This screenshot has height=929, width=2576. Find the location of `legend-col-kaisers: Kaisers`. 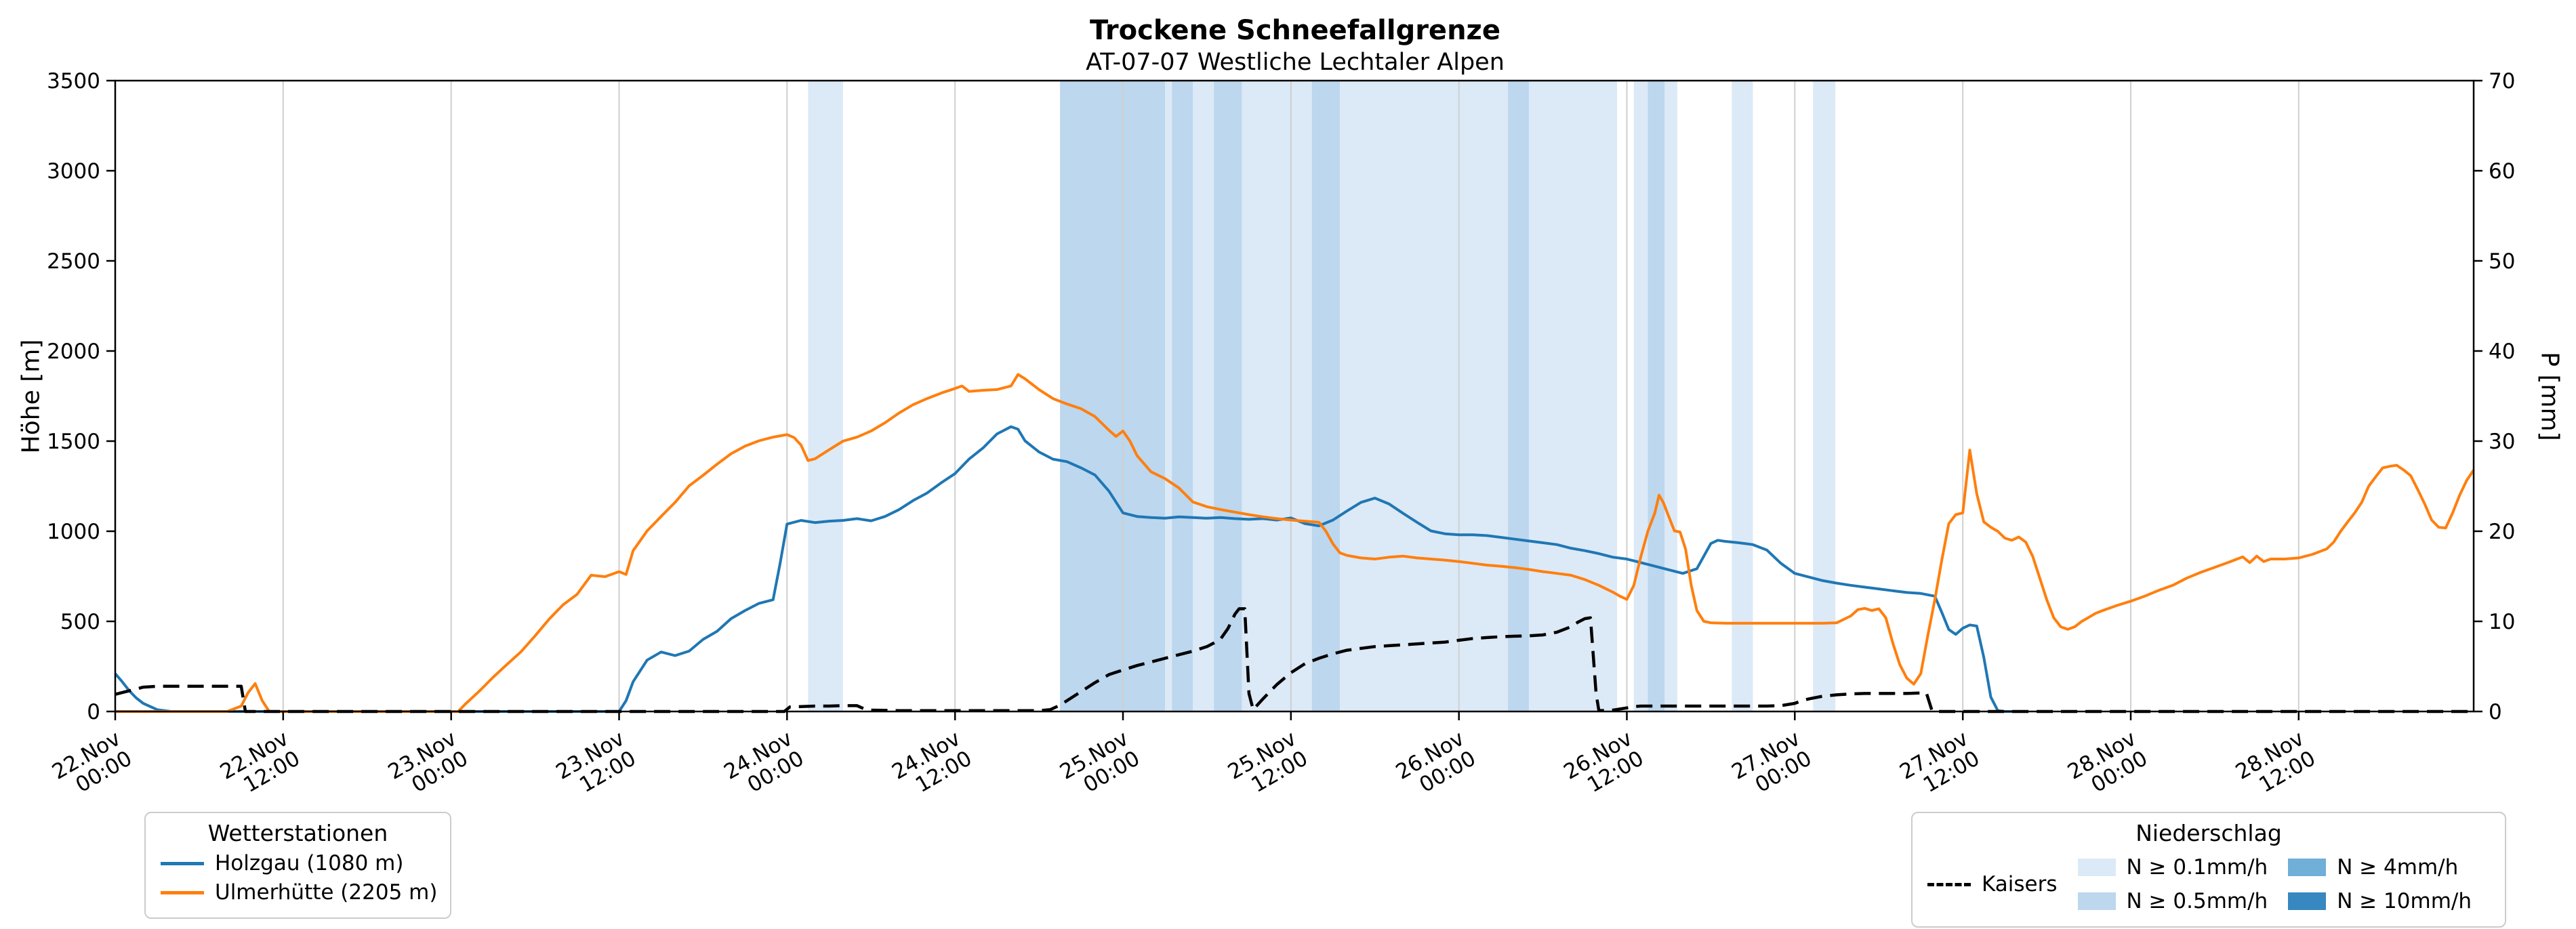

legend-col-kaisers: Kaisers is located at coordinates (1992, 884).